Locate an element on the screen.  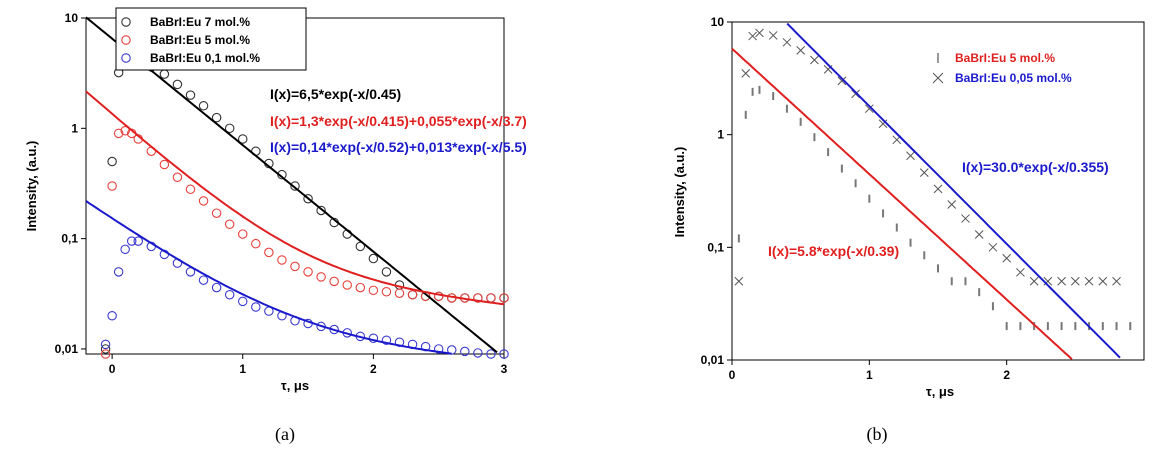
fit-formula: I(x)=30.0*exp(-x/0.355) is located at coordinates (1035, 167).